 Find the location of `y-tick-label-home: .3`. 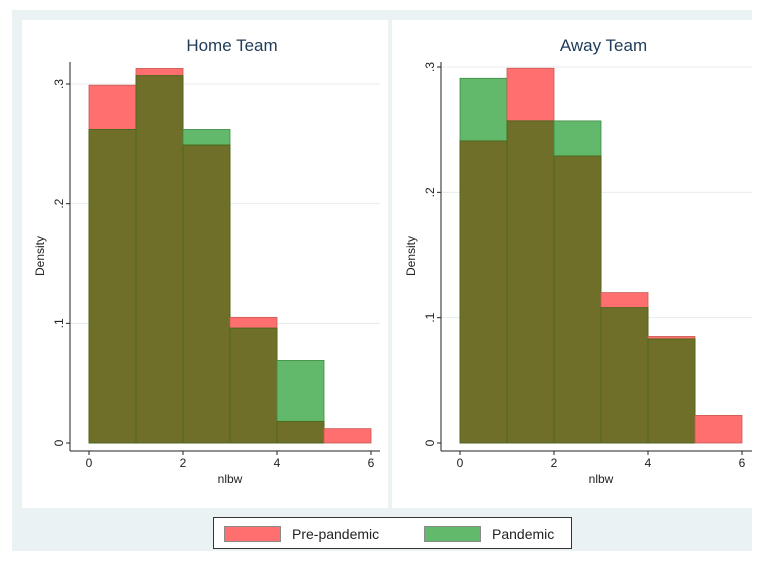

y-tick-label-home: .3 is located at coordinates (59, 84).